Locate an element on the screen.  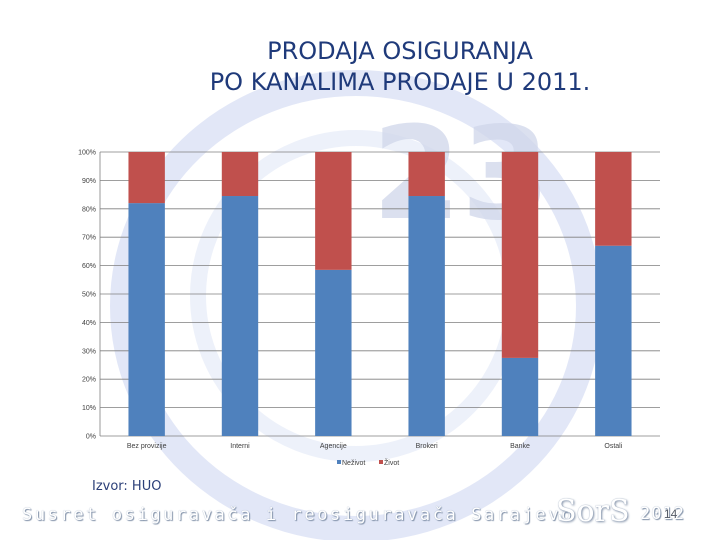
x-tick-label: Bez provizije is located at coordinates (147, 446).